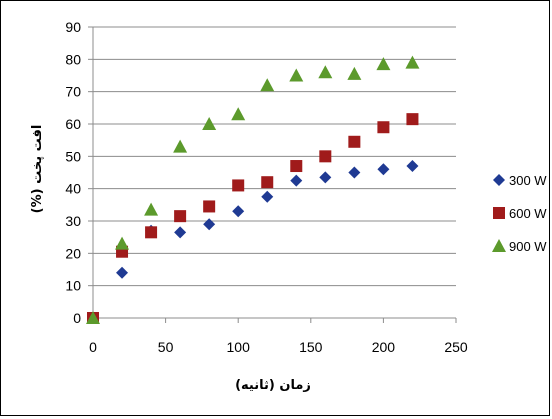  Describe the element at coordinates (528, 180) in the screenshot. I see `legend-label: 300 W` at that location.